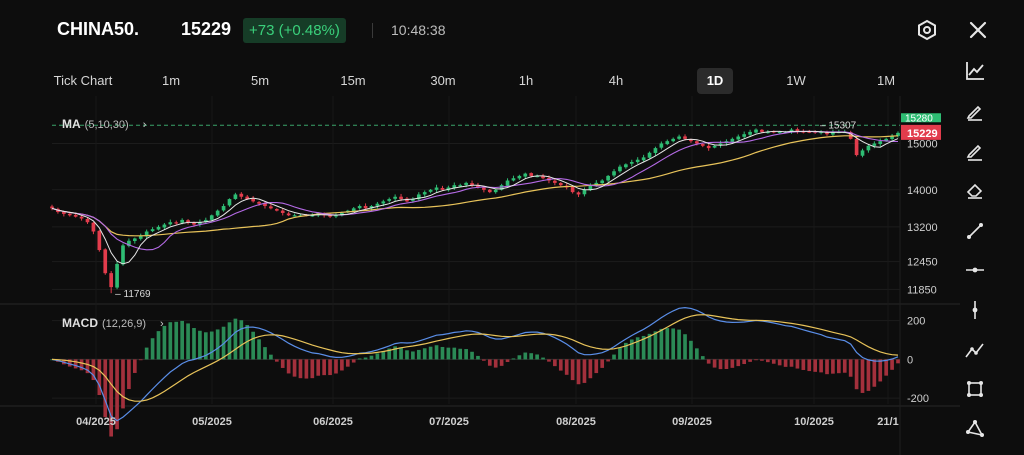 The image size is (1024, 455). Describe the element at coordinates (975, 429) in the screenshot. I see `triangle-icon` at that location.